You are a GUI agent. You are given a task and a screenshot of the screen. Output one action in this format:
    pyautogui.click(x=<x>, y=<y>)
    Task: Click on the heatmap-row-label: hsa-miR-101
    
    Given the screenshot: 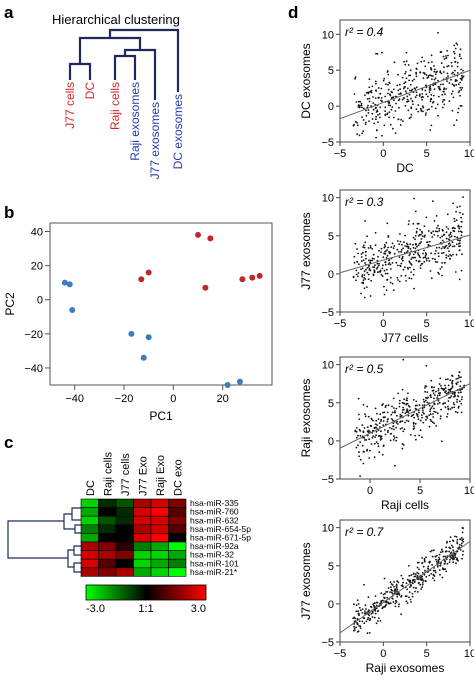 What is the action you would take?
    pyautogui.click(x=214, y=563)
    